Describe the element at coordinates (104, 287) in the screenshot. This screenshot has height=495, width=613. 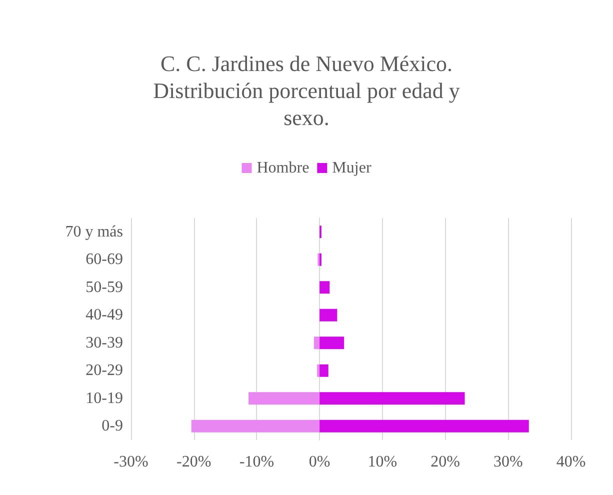
I see `y-tick-label: 50-59` at that location.